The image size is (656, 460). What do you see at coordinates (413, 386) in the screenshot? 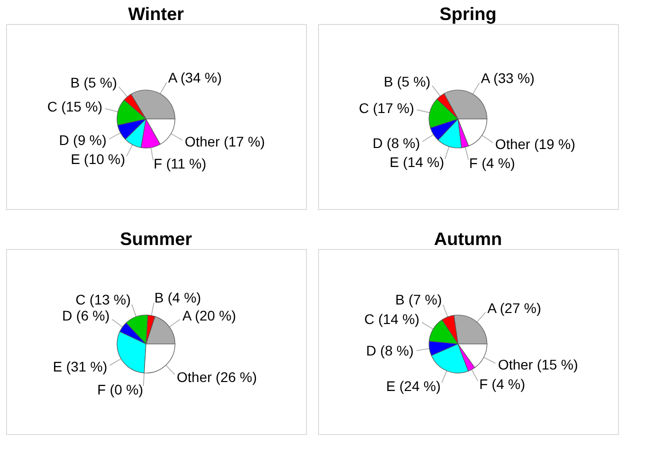
I see `slice-label: E (24 %)` at bounding box center [413, 386].